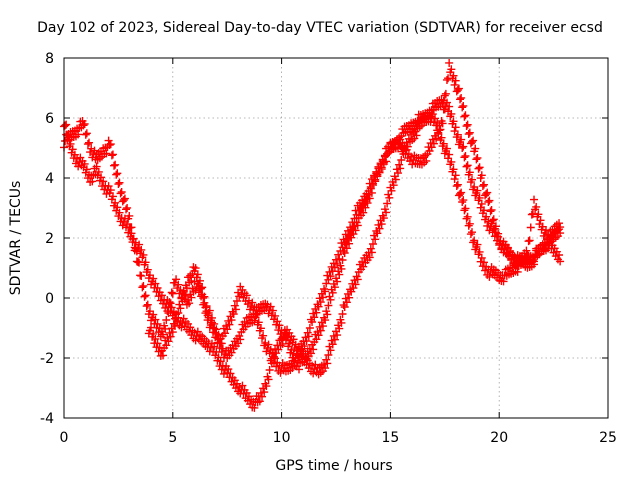 The width and height of the screenshot is (640, 480). Describe the element at coordinates (49, 299) in the screenshot. I see `y-tick-label: 0` at that location.